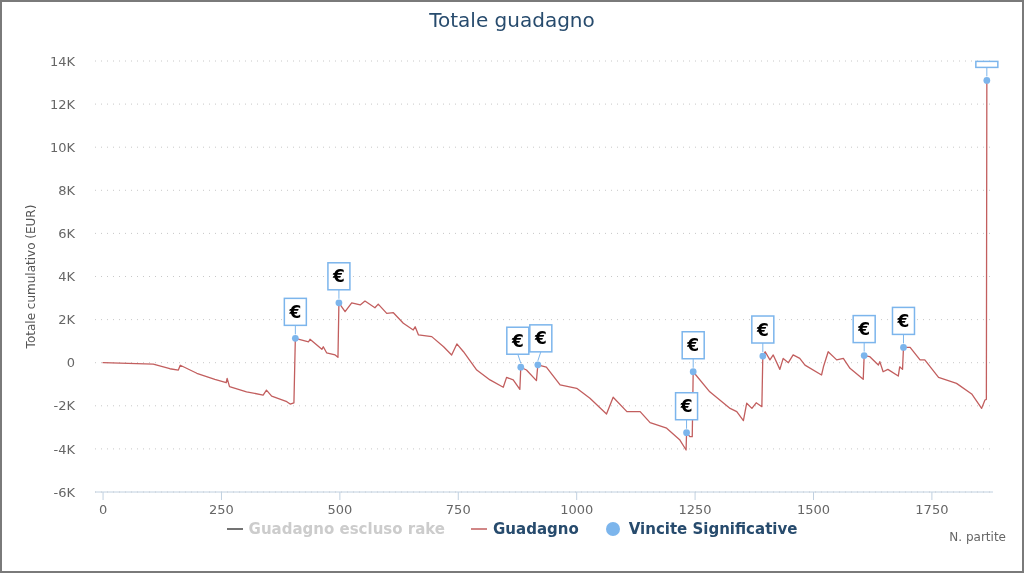  What do you see at coordinates (221, 510) in the screenshot?
I see `x-tick-label: 250` at bounding box center [221, 510].